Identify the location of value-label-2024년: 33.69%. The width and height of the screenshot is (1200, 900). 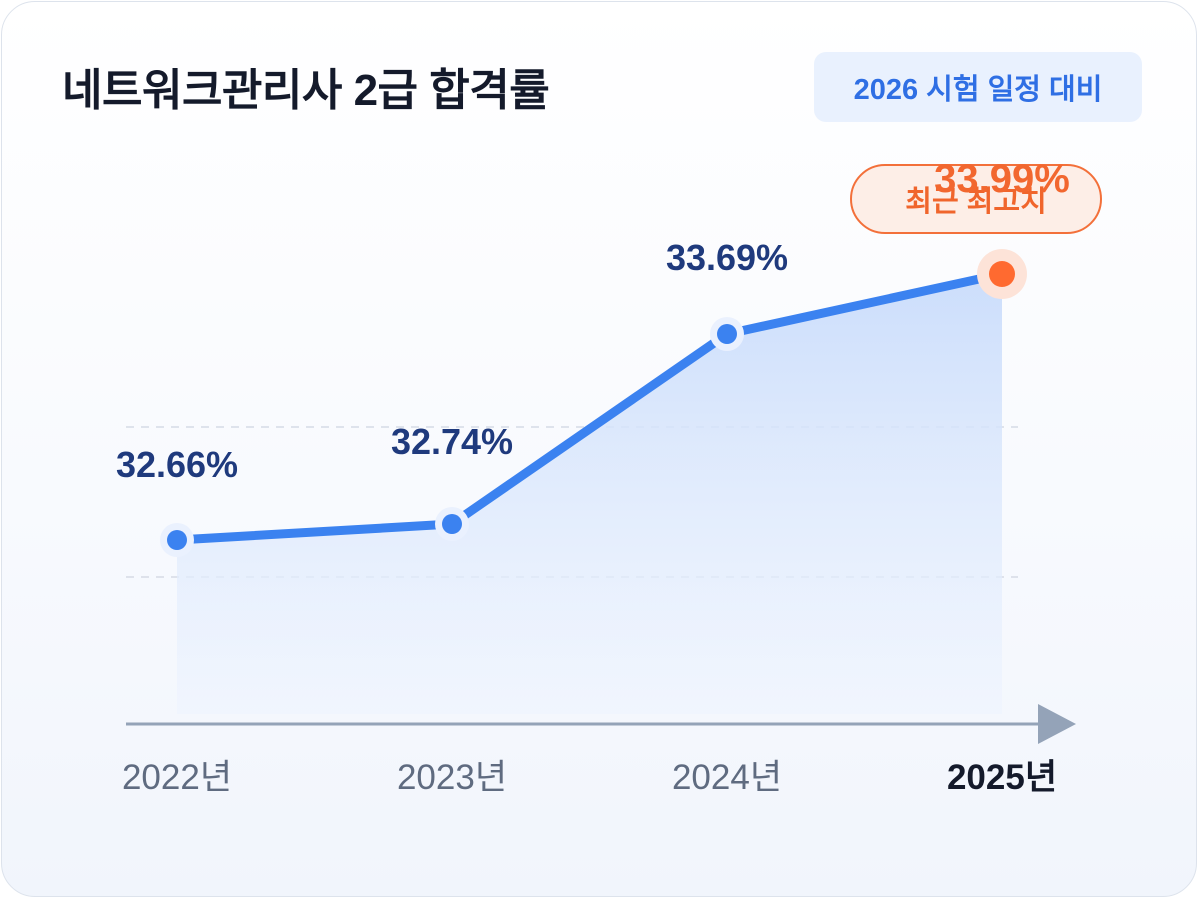
(727, 257).